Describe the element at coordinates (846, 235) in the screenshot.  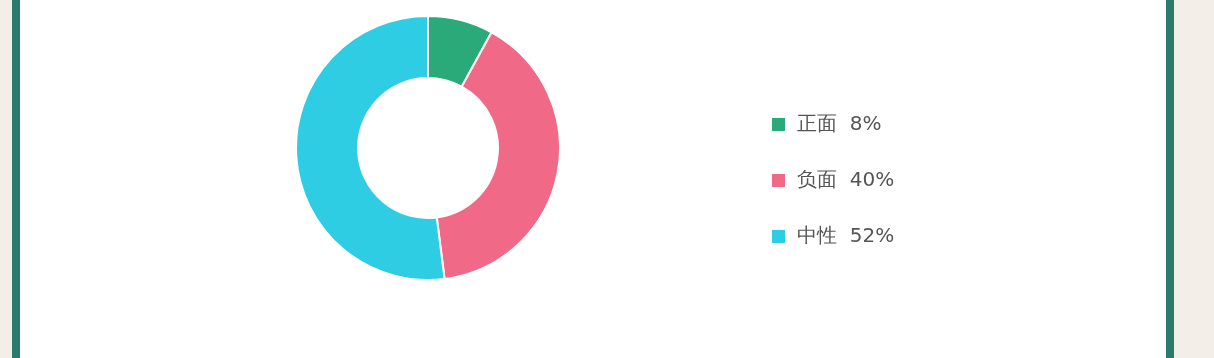
I see `legend-label: 中性 52%` at that location.